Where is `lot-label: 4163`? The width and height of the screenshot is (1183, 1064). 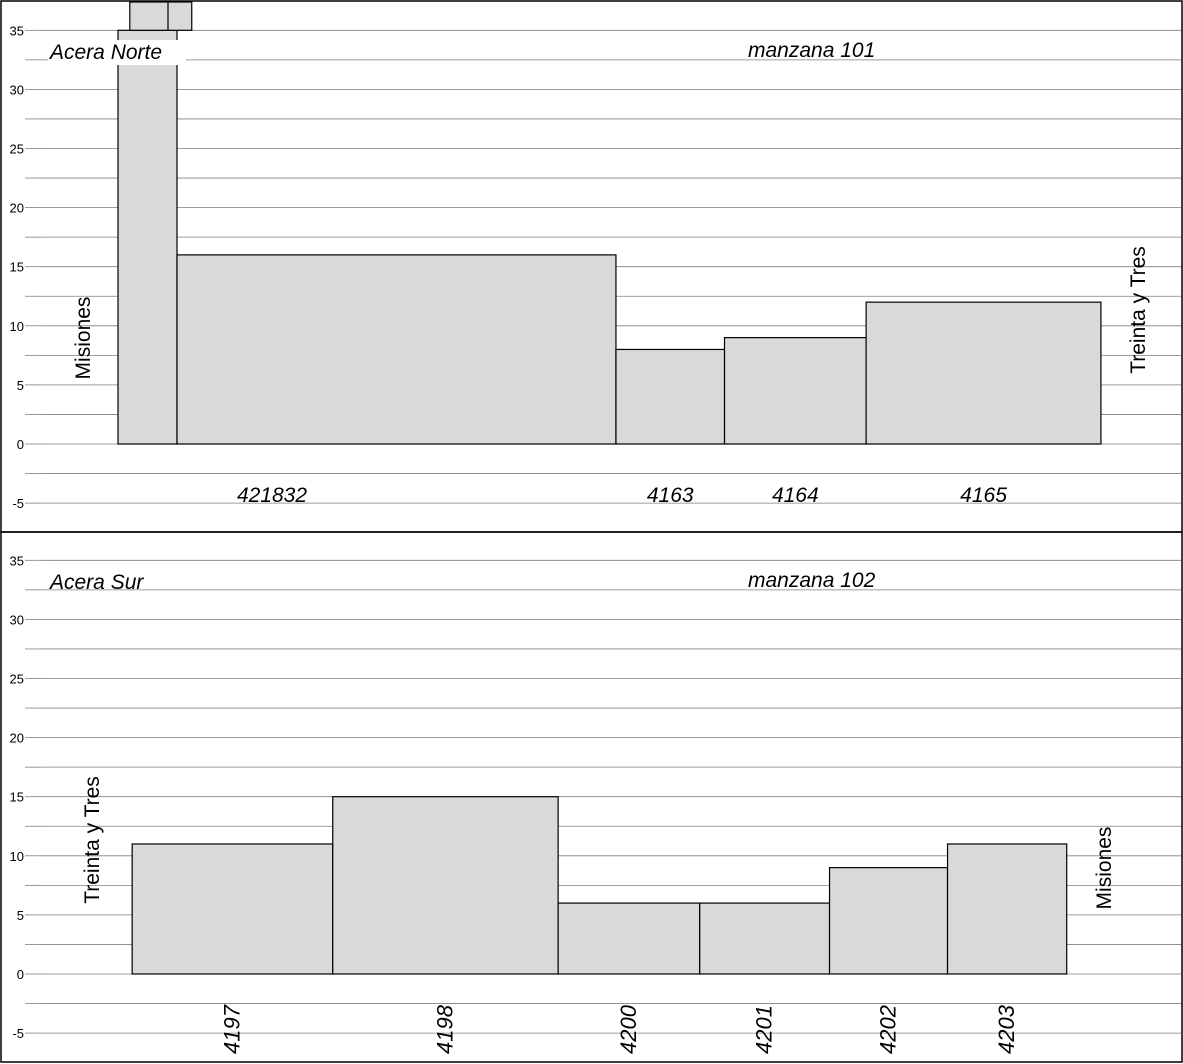
lot-label: 4163 is located at coordinates (670, 495).